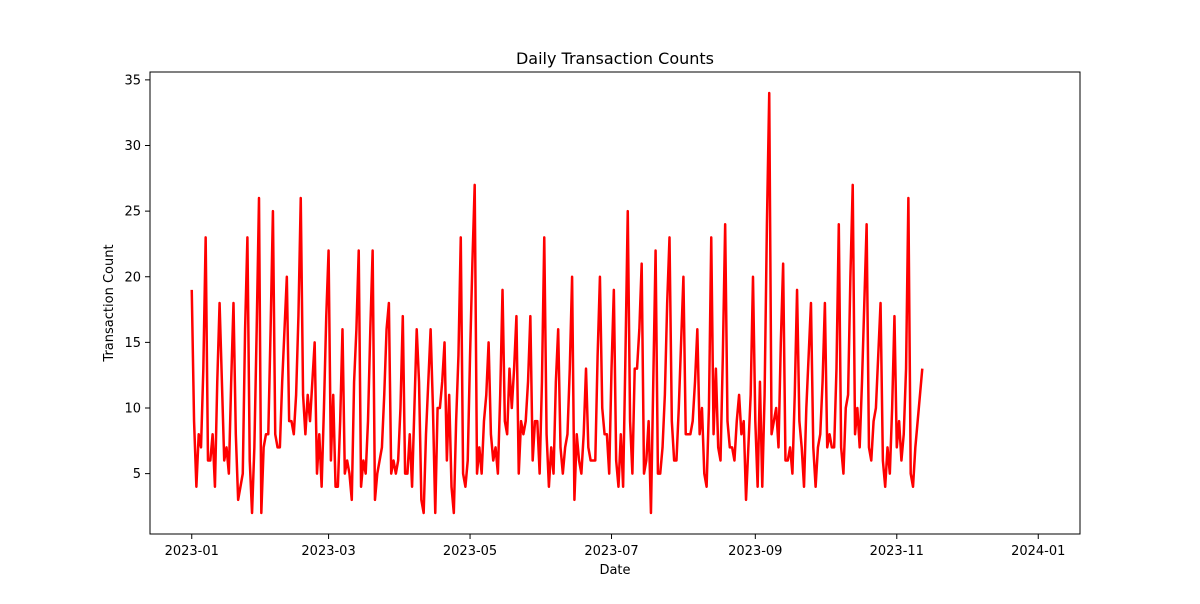 The width and height of the screenshot is (1200, 604). I want to click on y-tick-label: 15, so click(132, 343).